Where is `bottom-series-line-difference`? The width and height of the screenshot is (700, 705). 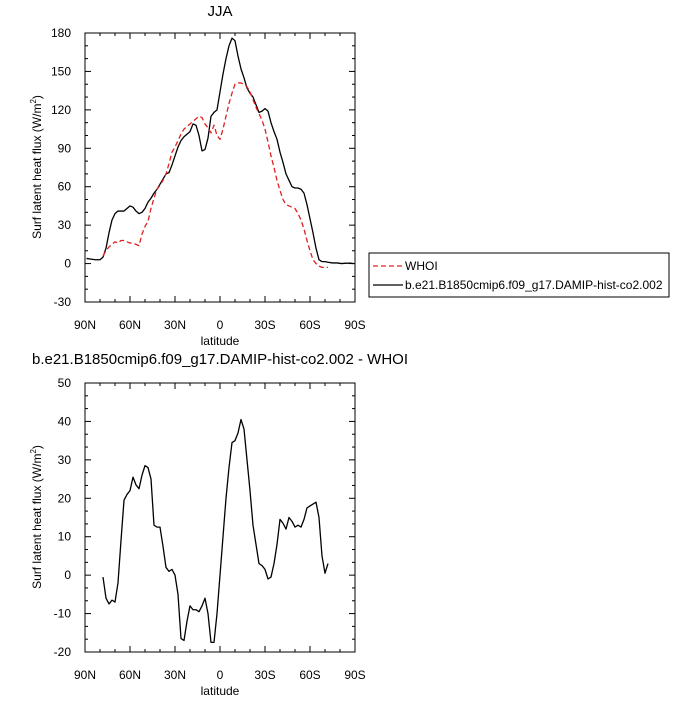
bottom-series-line-difference is located at coordinates (215, 531).